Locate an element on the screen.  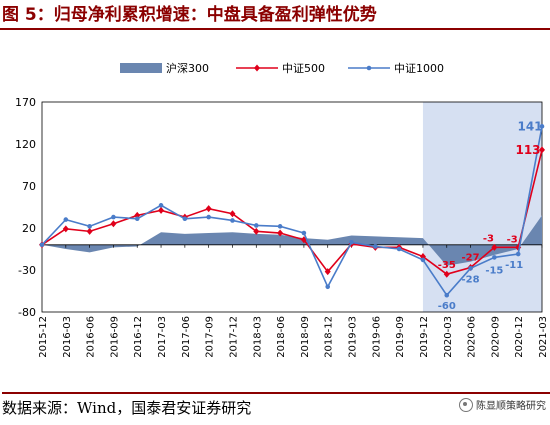
data-label-csi1000: -60 is located at coordinates (447, 306).